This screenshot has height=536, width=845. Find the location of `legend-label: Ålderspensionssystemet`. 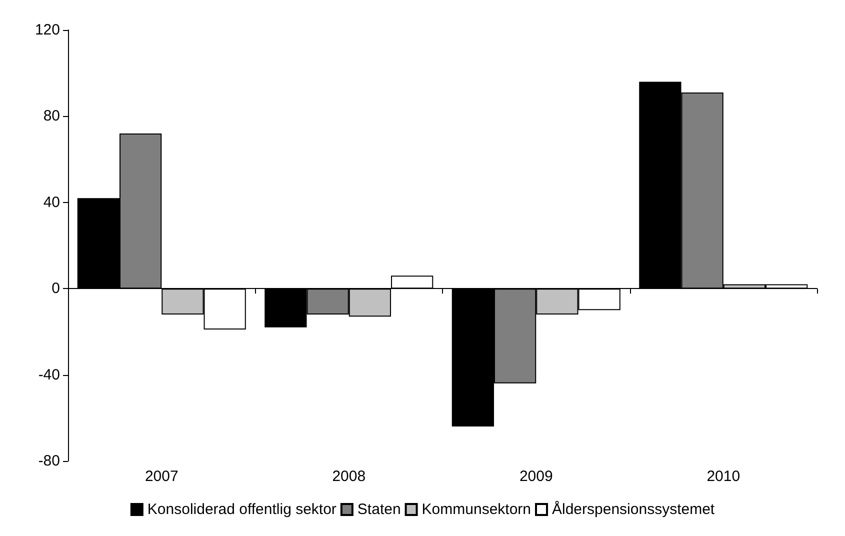

legend-label: Ålderspensionssystemet is located at coordinates (634, 509).